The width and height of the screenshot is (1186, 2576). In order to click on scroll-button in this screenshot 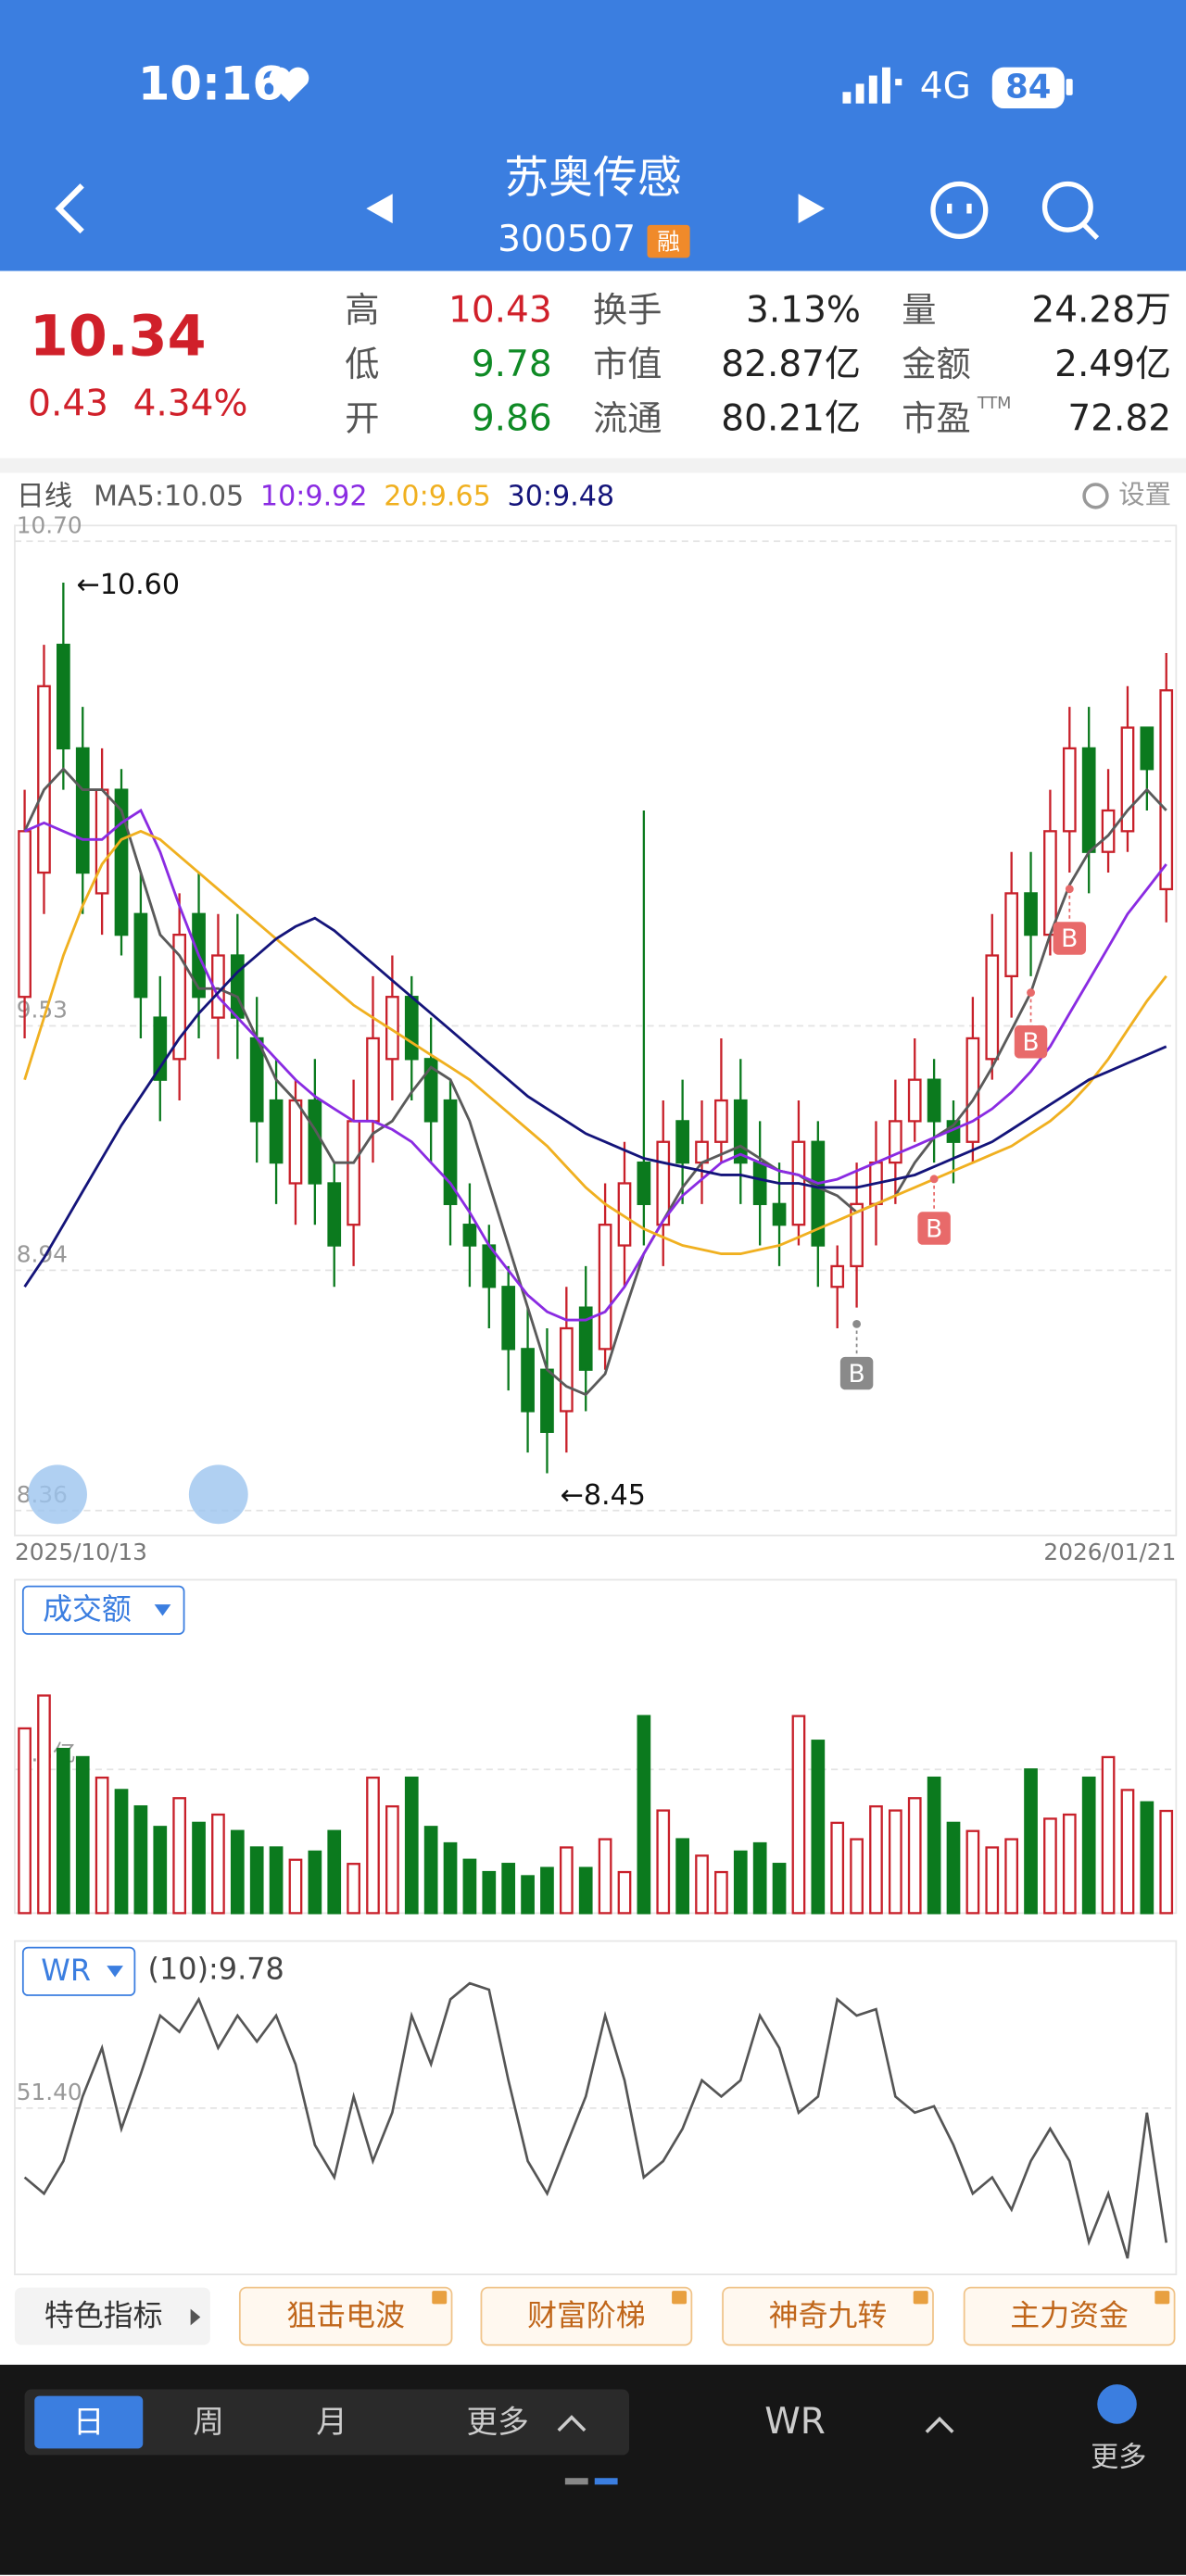, I will do `click(57, 1494)`.